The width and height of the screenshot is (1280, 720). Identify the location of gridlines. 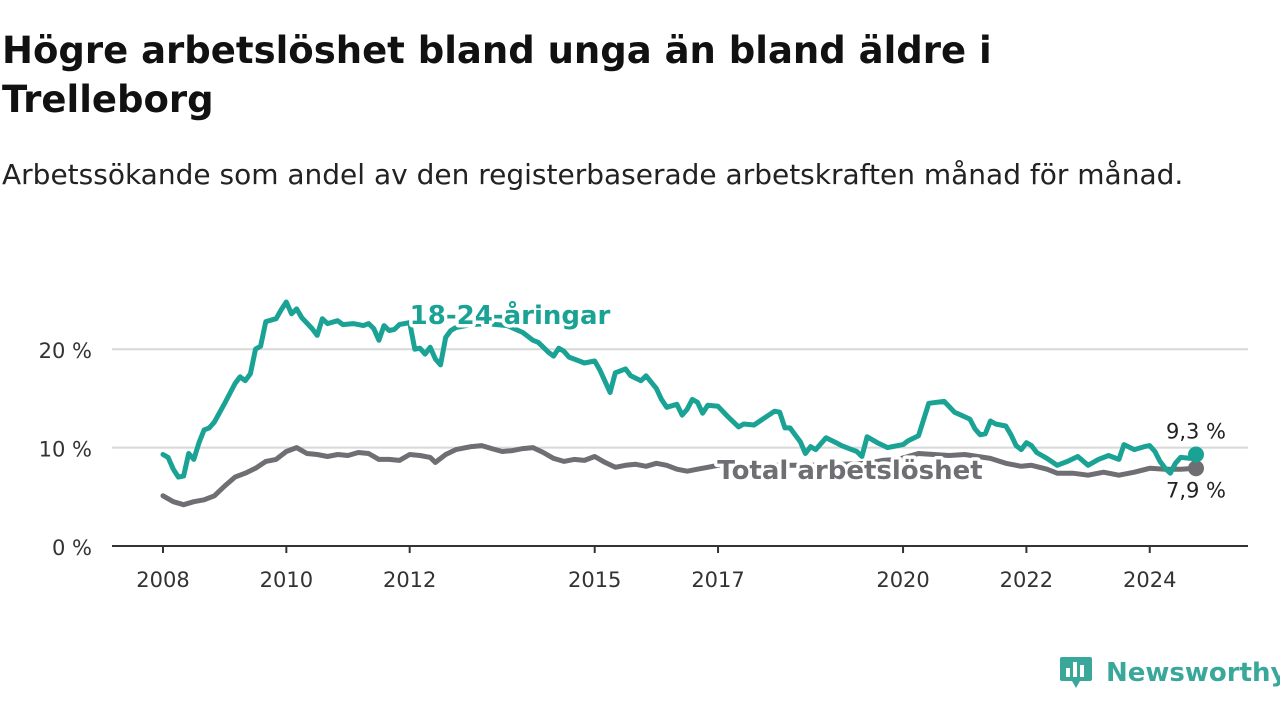
(680, 398).